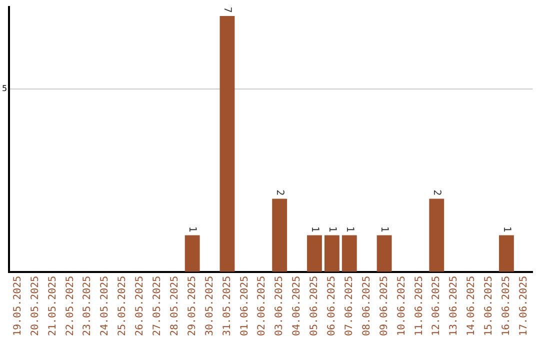  Describe the element at coordinates (18, 306) in the screenshot. I see `x-tick-label: 19.05.2025` at that location.